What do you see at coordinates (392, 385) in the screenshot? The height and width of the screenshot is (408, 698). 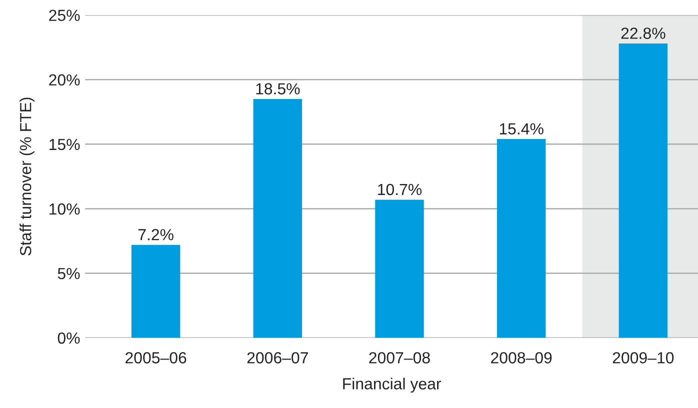 I see `x-axis-title: Financial year` at bounding box center [392, 385].